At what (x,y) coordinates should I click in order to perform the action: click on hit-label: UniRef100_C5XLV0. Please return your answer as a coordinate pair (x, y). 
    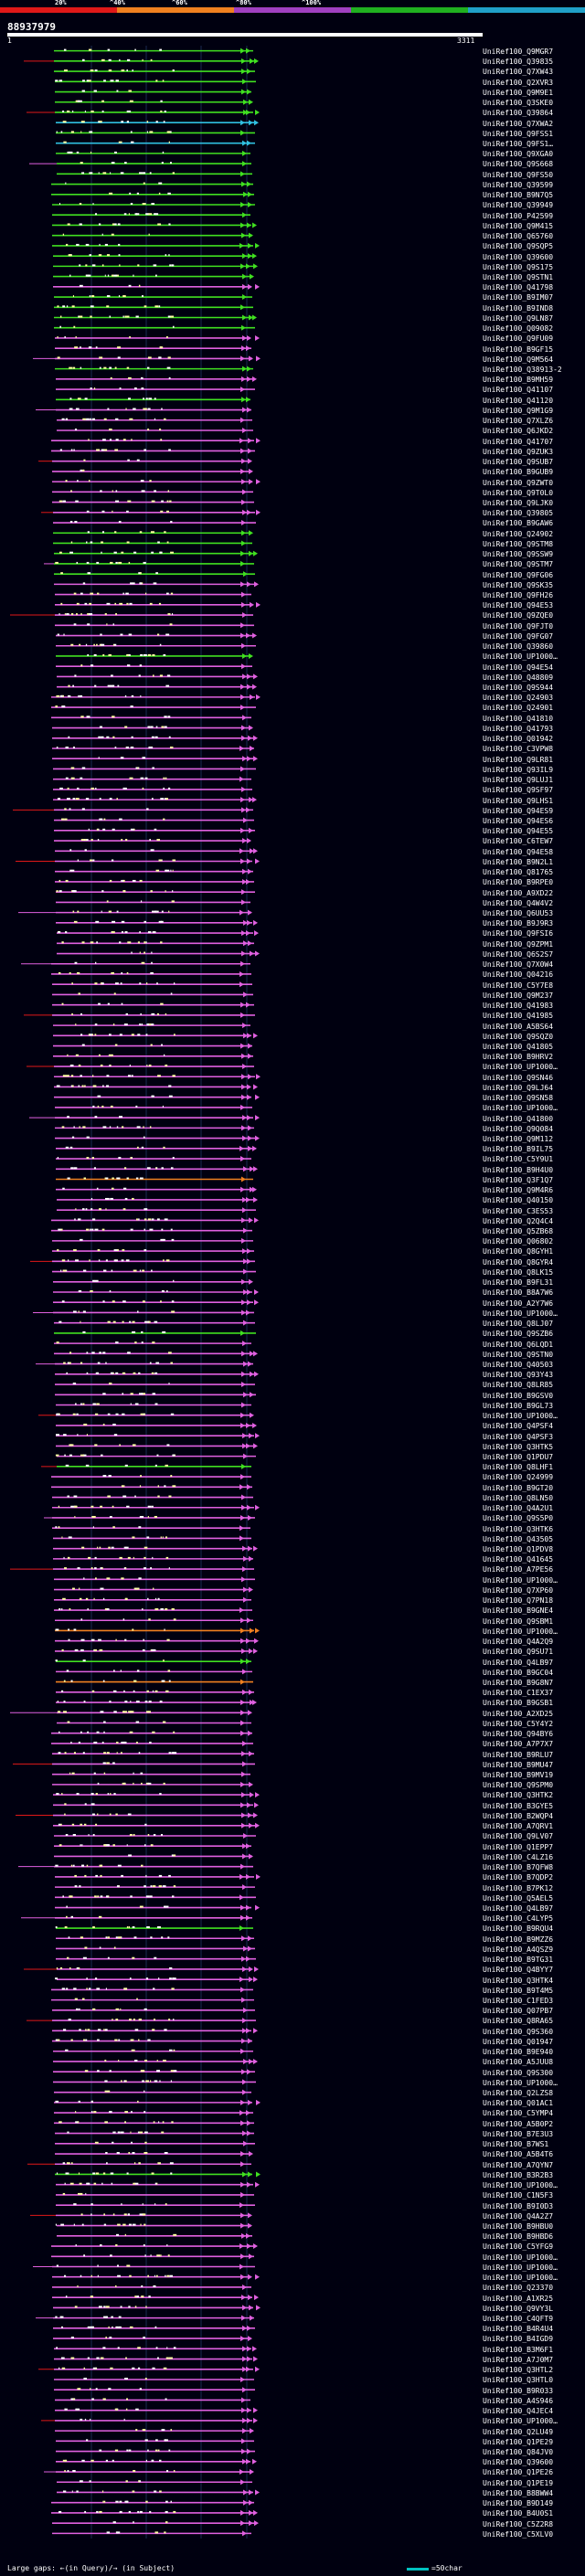
    Looking at the image, I should click on (518, 2534).